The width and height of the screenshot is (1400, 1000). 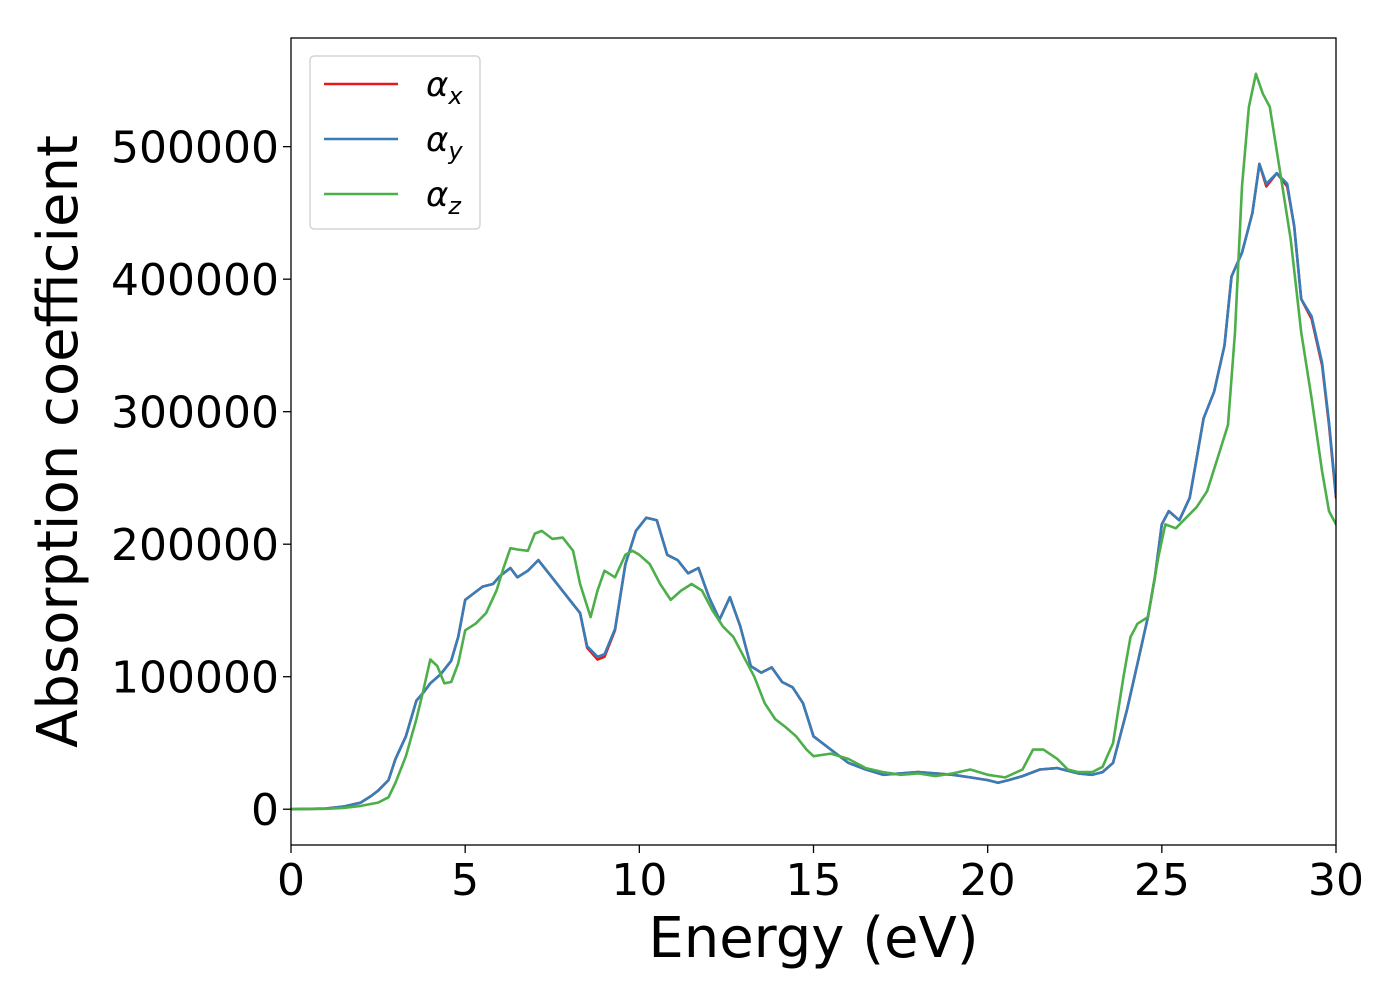 What do you see at coordinates (1336, 880) in the screenshot?
I see `x-tick-label: 30` at bounding box center [1336, 880].